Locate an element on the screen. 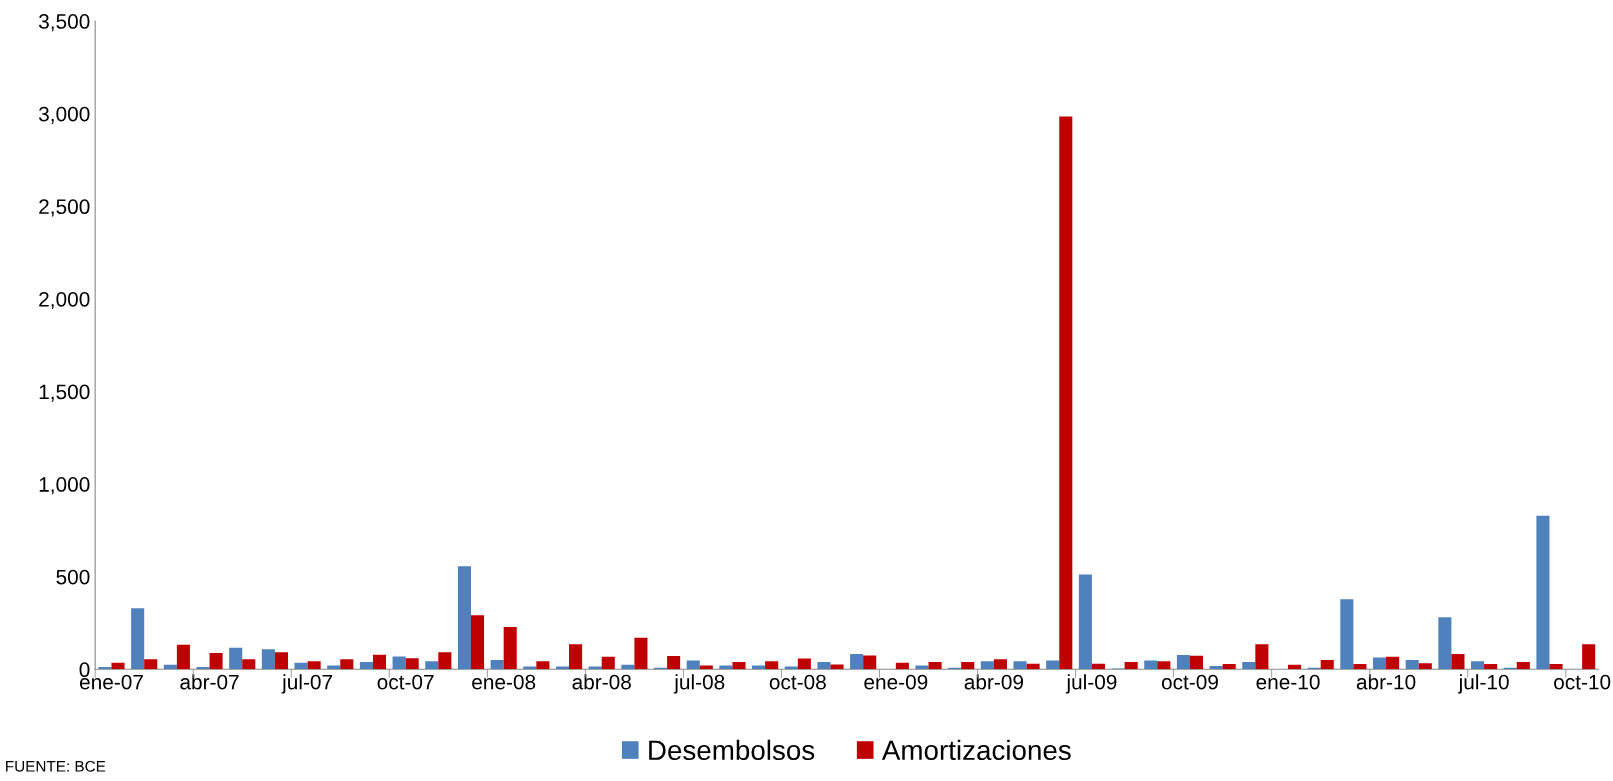 The width and height of the screenshot is (1613, 781). x-tick-label: jul-09 is located at coordinates (1091, 684).